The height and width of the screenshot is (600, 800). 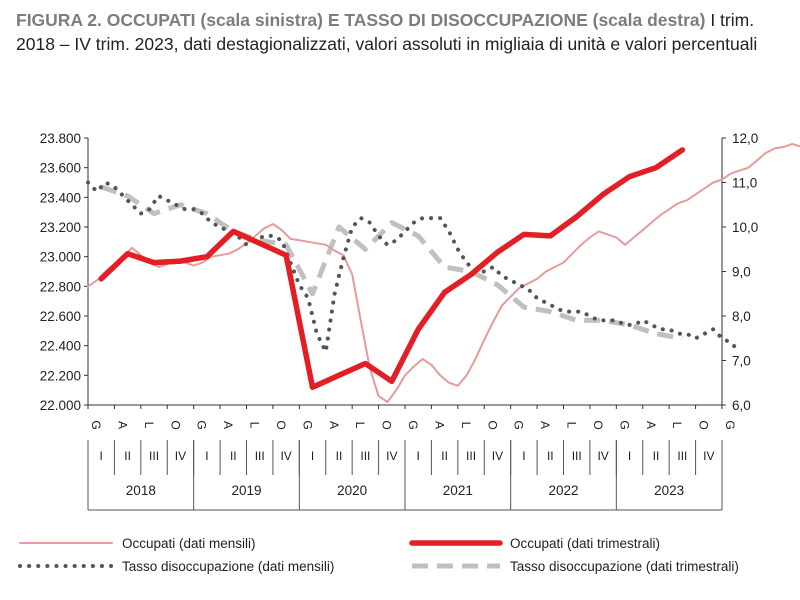 I want to click on right-tick-label: 9,0, so click(x=741, y=272).